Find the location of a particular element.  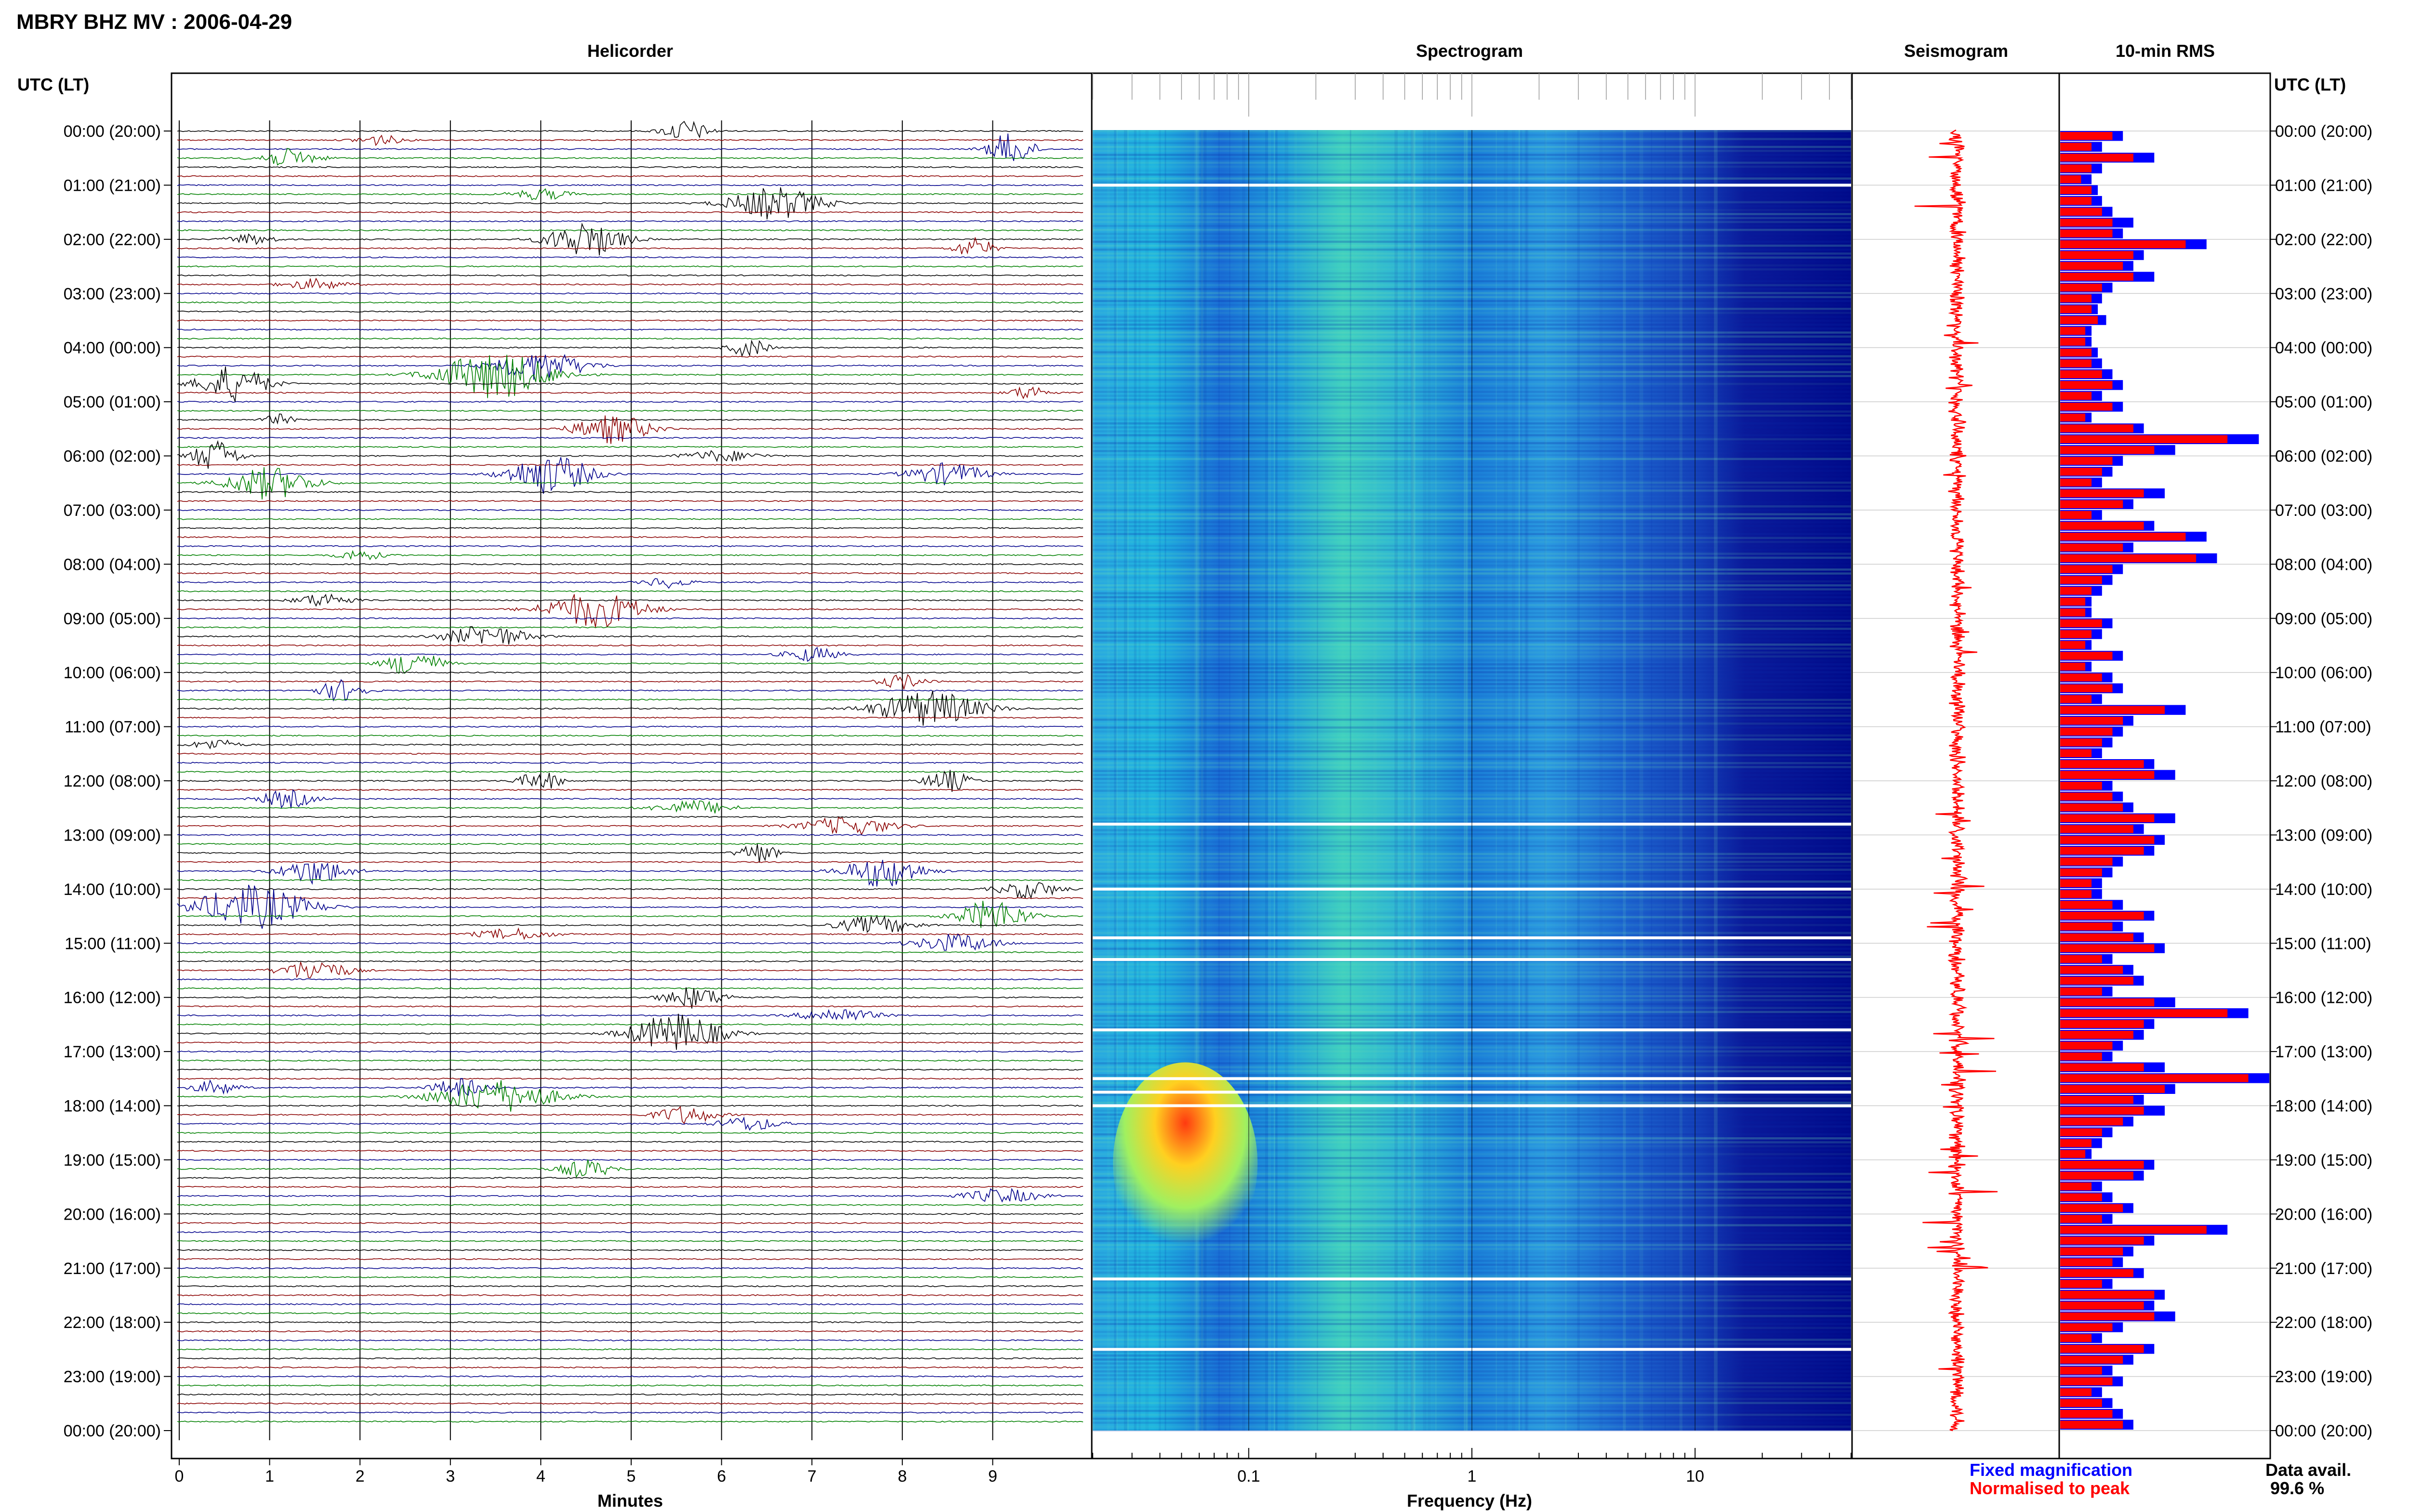

time-label-left: 11:00 (07:00) is located at coordinates (113, 727).